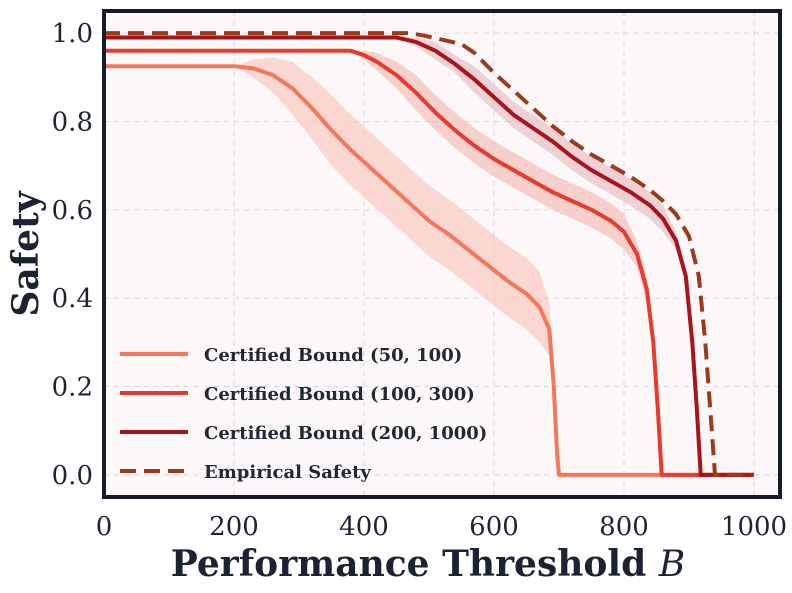 The image size is (792, 593). I want to click on y-axis-ticks: 0.0 0.2 0.4 0.6 0.8 1.0, so click(72, 255).